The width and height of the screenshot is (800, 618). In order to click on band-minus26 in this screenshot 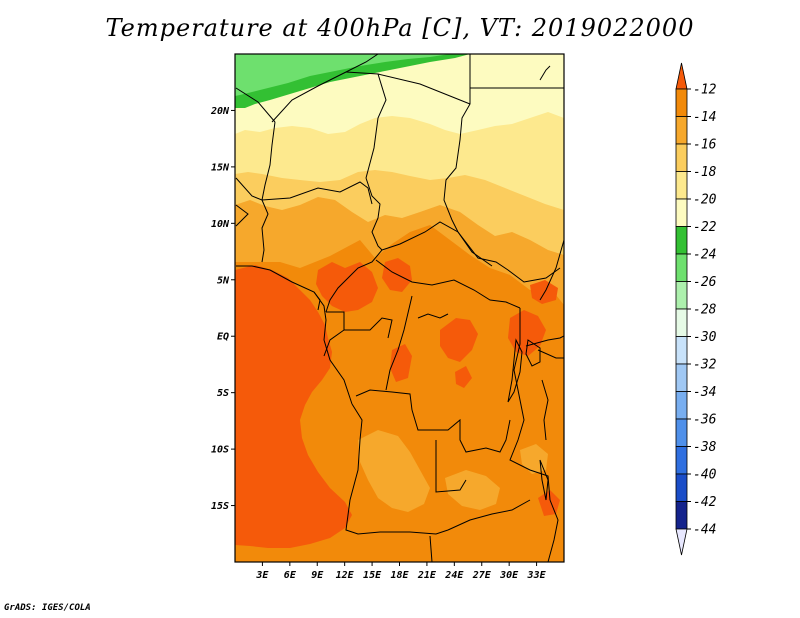, I will do `click(342, 75)`.